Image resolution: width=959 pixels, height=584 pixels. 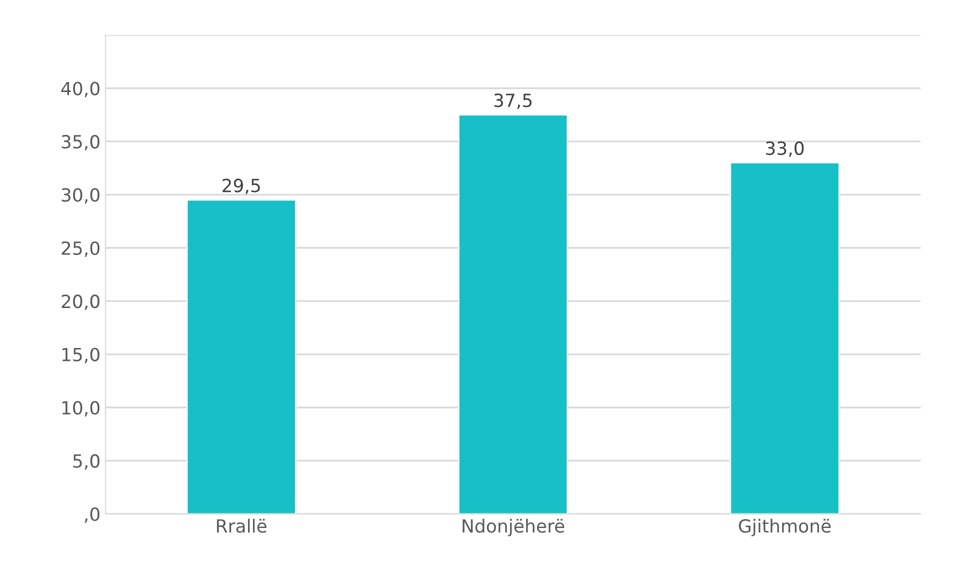 What do you see at coordinates (785, 149) in the screenshot?
I see `data-label: 33,0` at bounding box center [785, 149].